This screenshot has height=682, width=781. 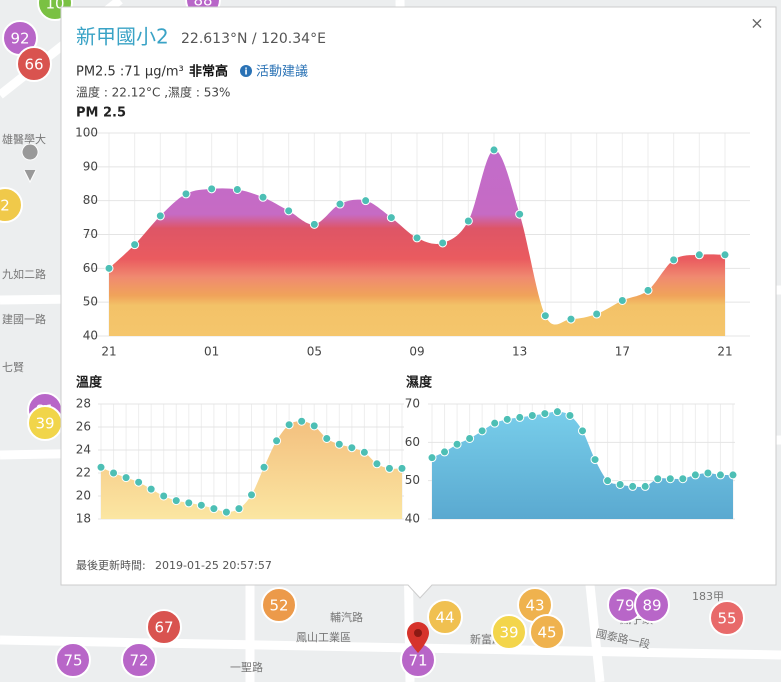 I want to click on updated-time: 2019-01-25 20:57:57, so click(x=213, y=565).